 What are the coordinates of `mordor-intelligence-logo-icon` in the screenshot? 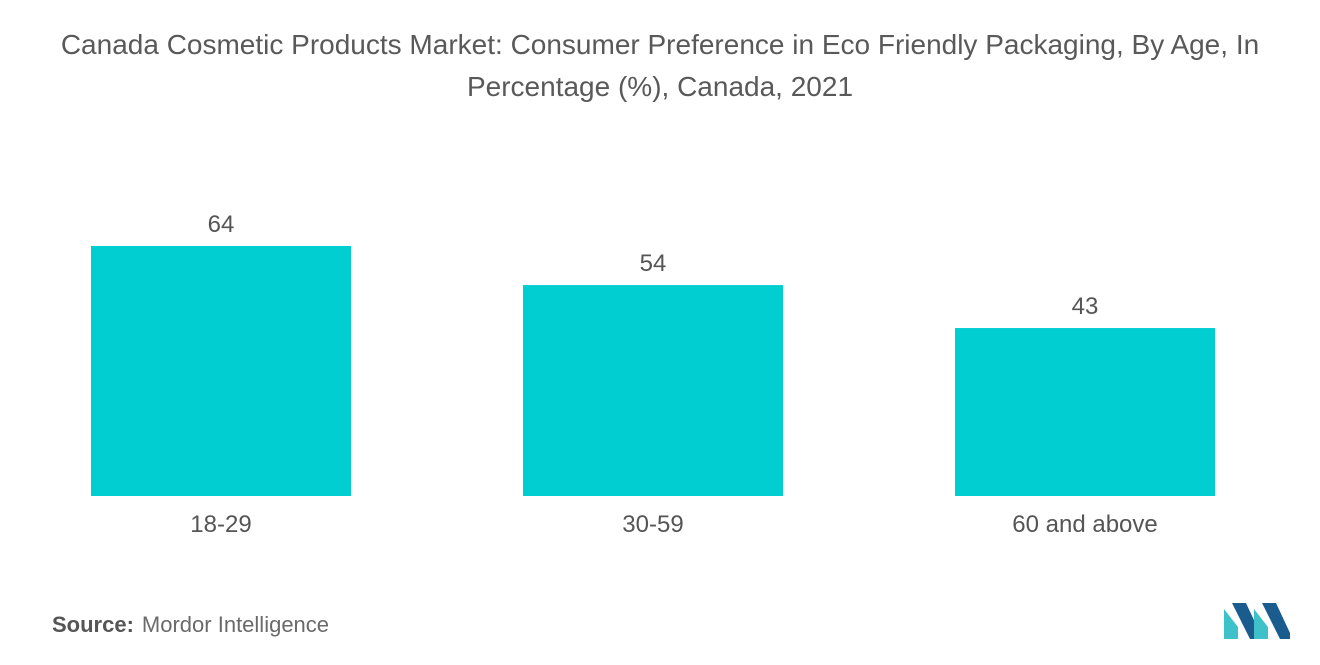 It's located at (1257, 621).